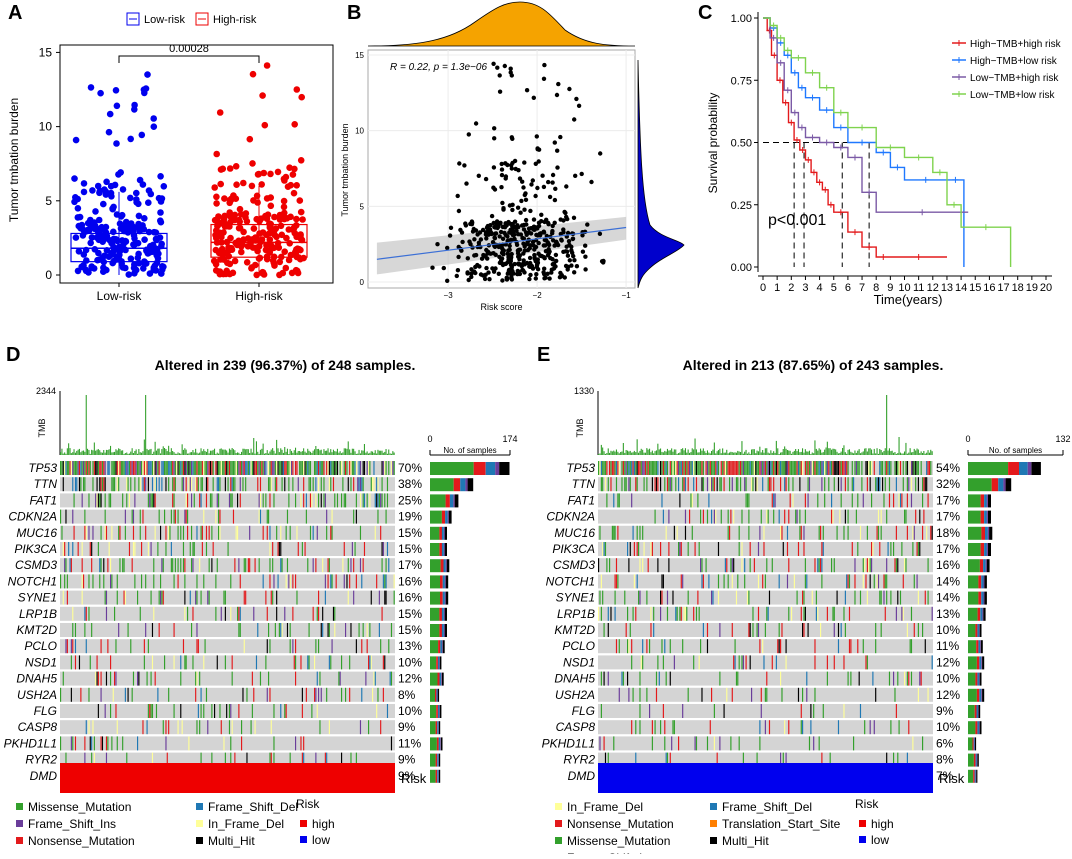  Describe the element at coordinates (765, 614) in the screenshot. I see `gene-row-background` at that location.